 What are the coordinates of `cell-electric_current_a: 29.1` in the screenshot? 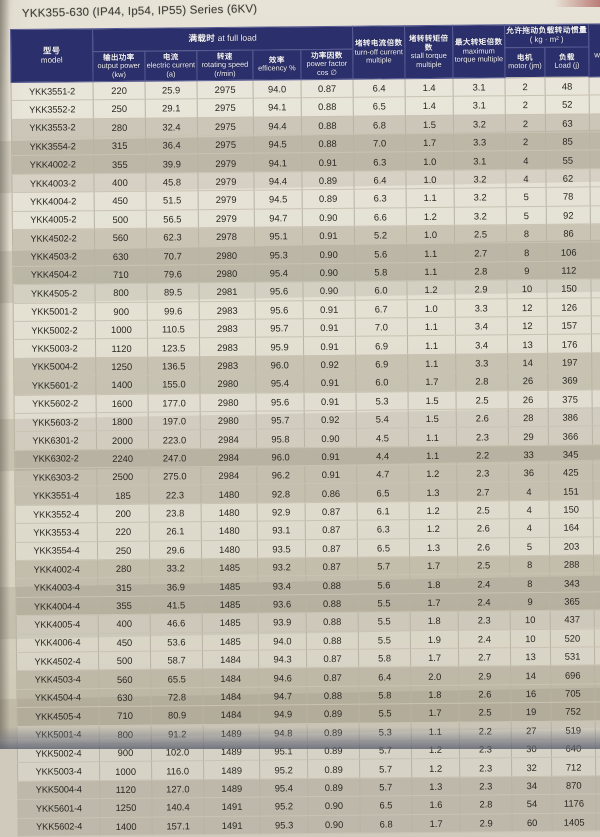 It's located at (171, 108).